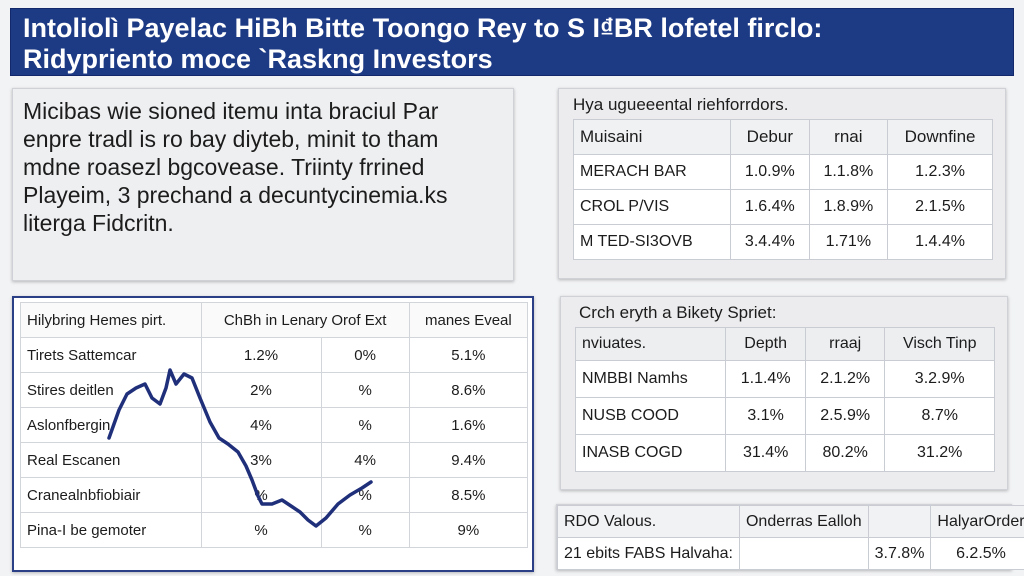  Describe the element at coordinates (648, 553) in the screenshot. I see `table-cell: 21 ebits FABS Halvaha:` at that location.